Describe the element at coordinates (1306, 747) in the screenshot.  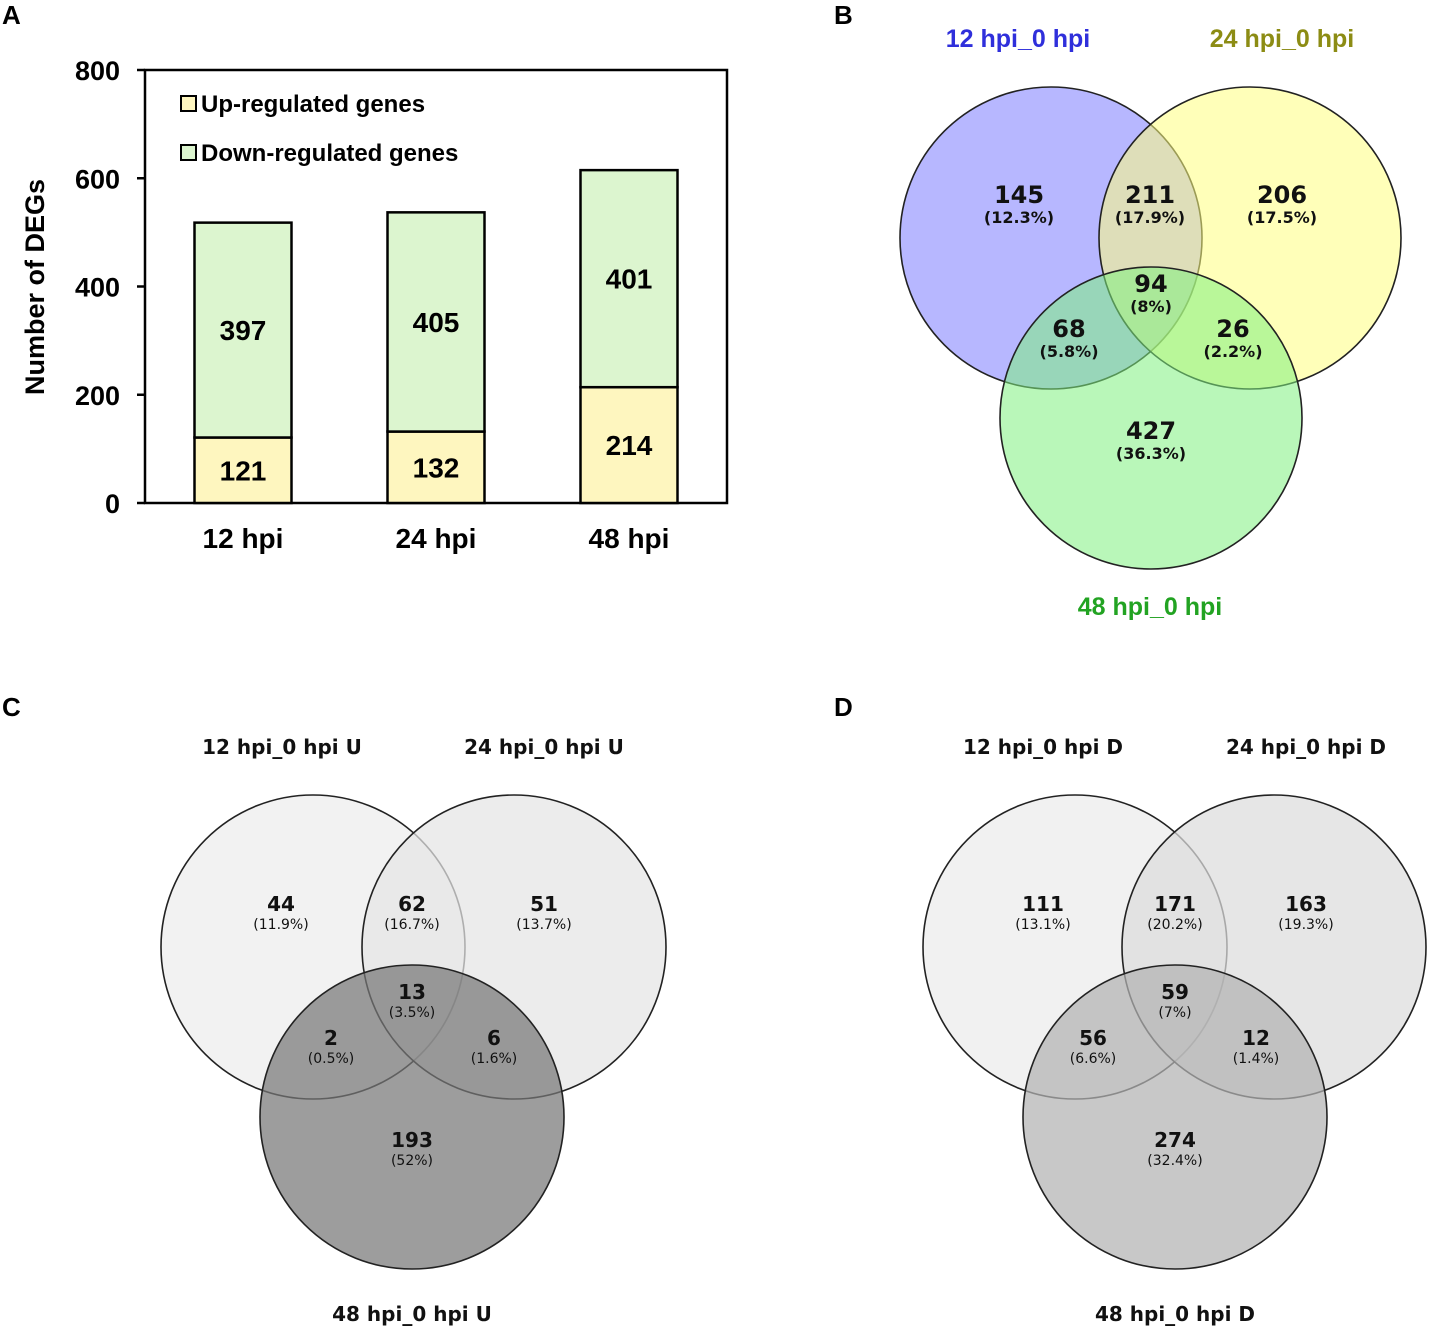
I see `venn-set-label: 24 hpi_0 hpi D` at that location.